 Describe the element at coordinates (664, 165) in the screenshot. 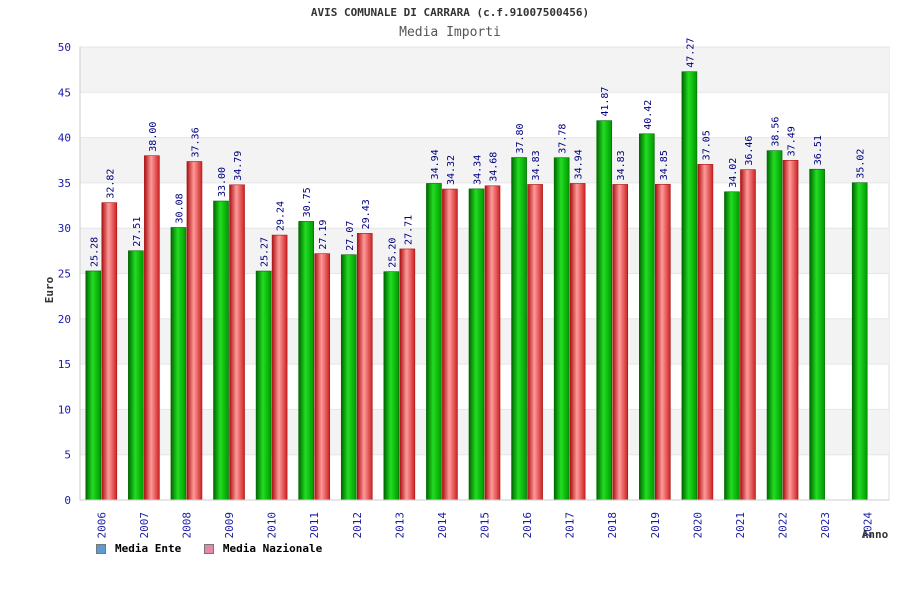

I see `data-label-media-nazionale: 34.85` at that location.